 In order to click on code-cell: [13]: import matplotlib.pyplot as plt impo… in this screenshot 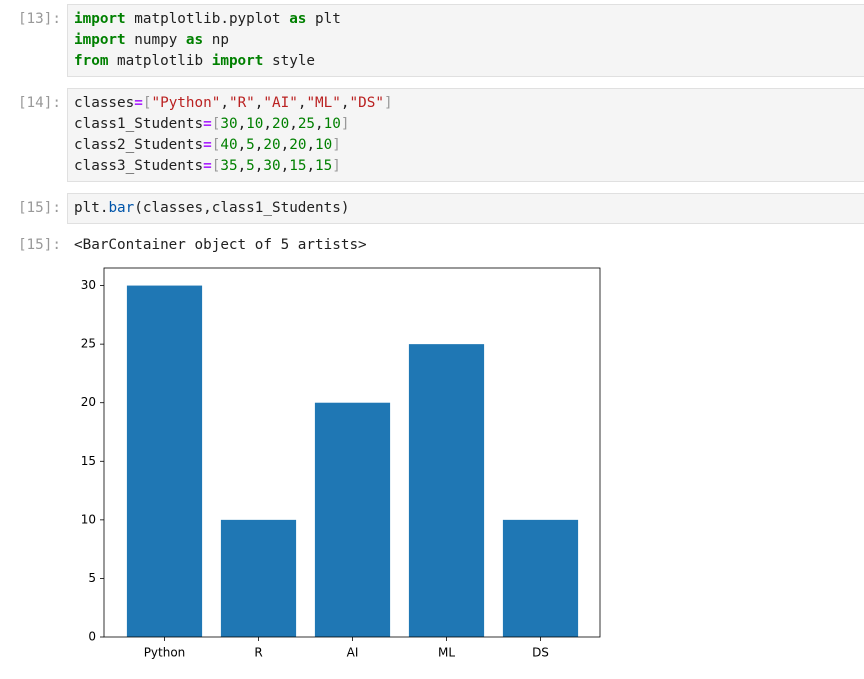, I will do `click(432, 40)`.